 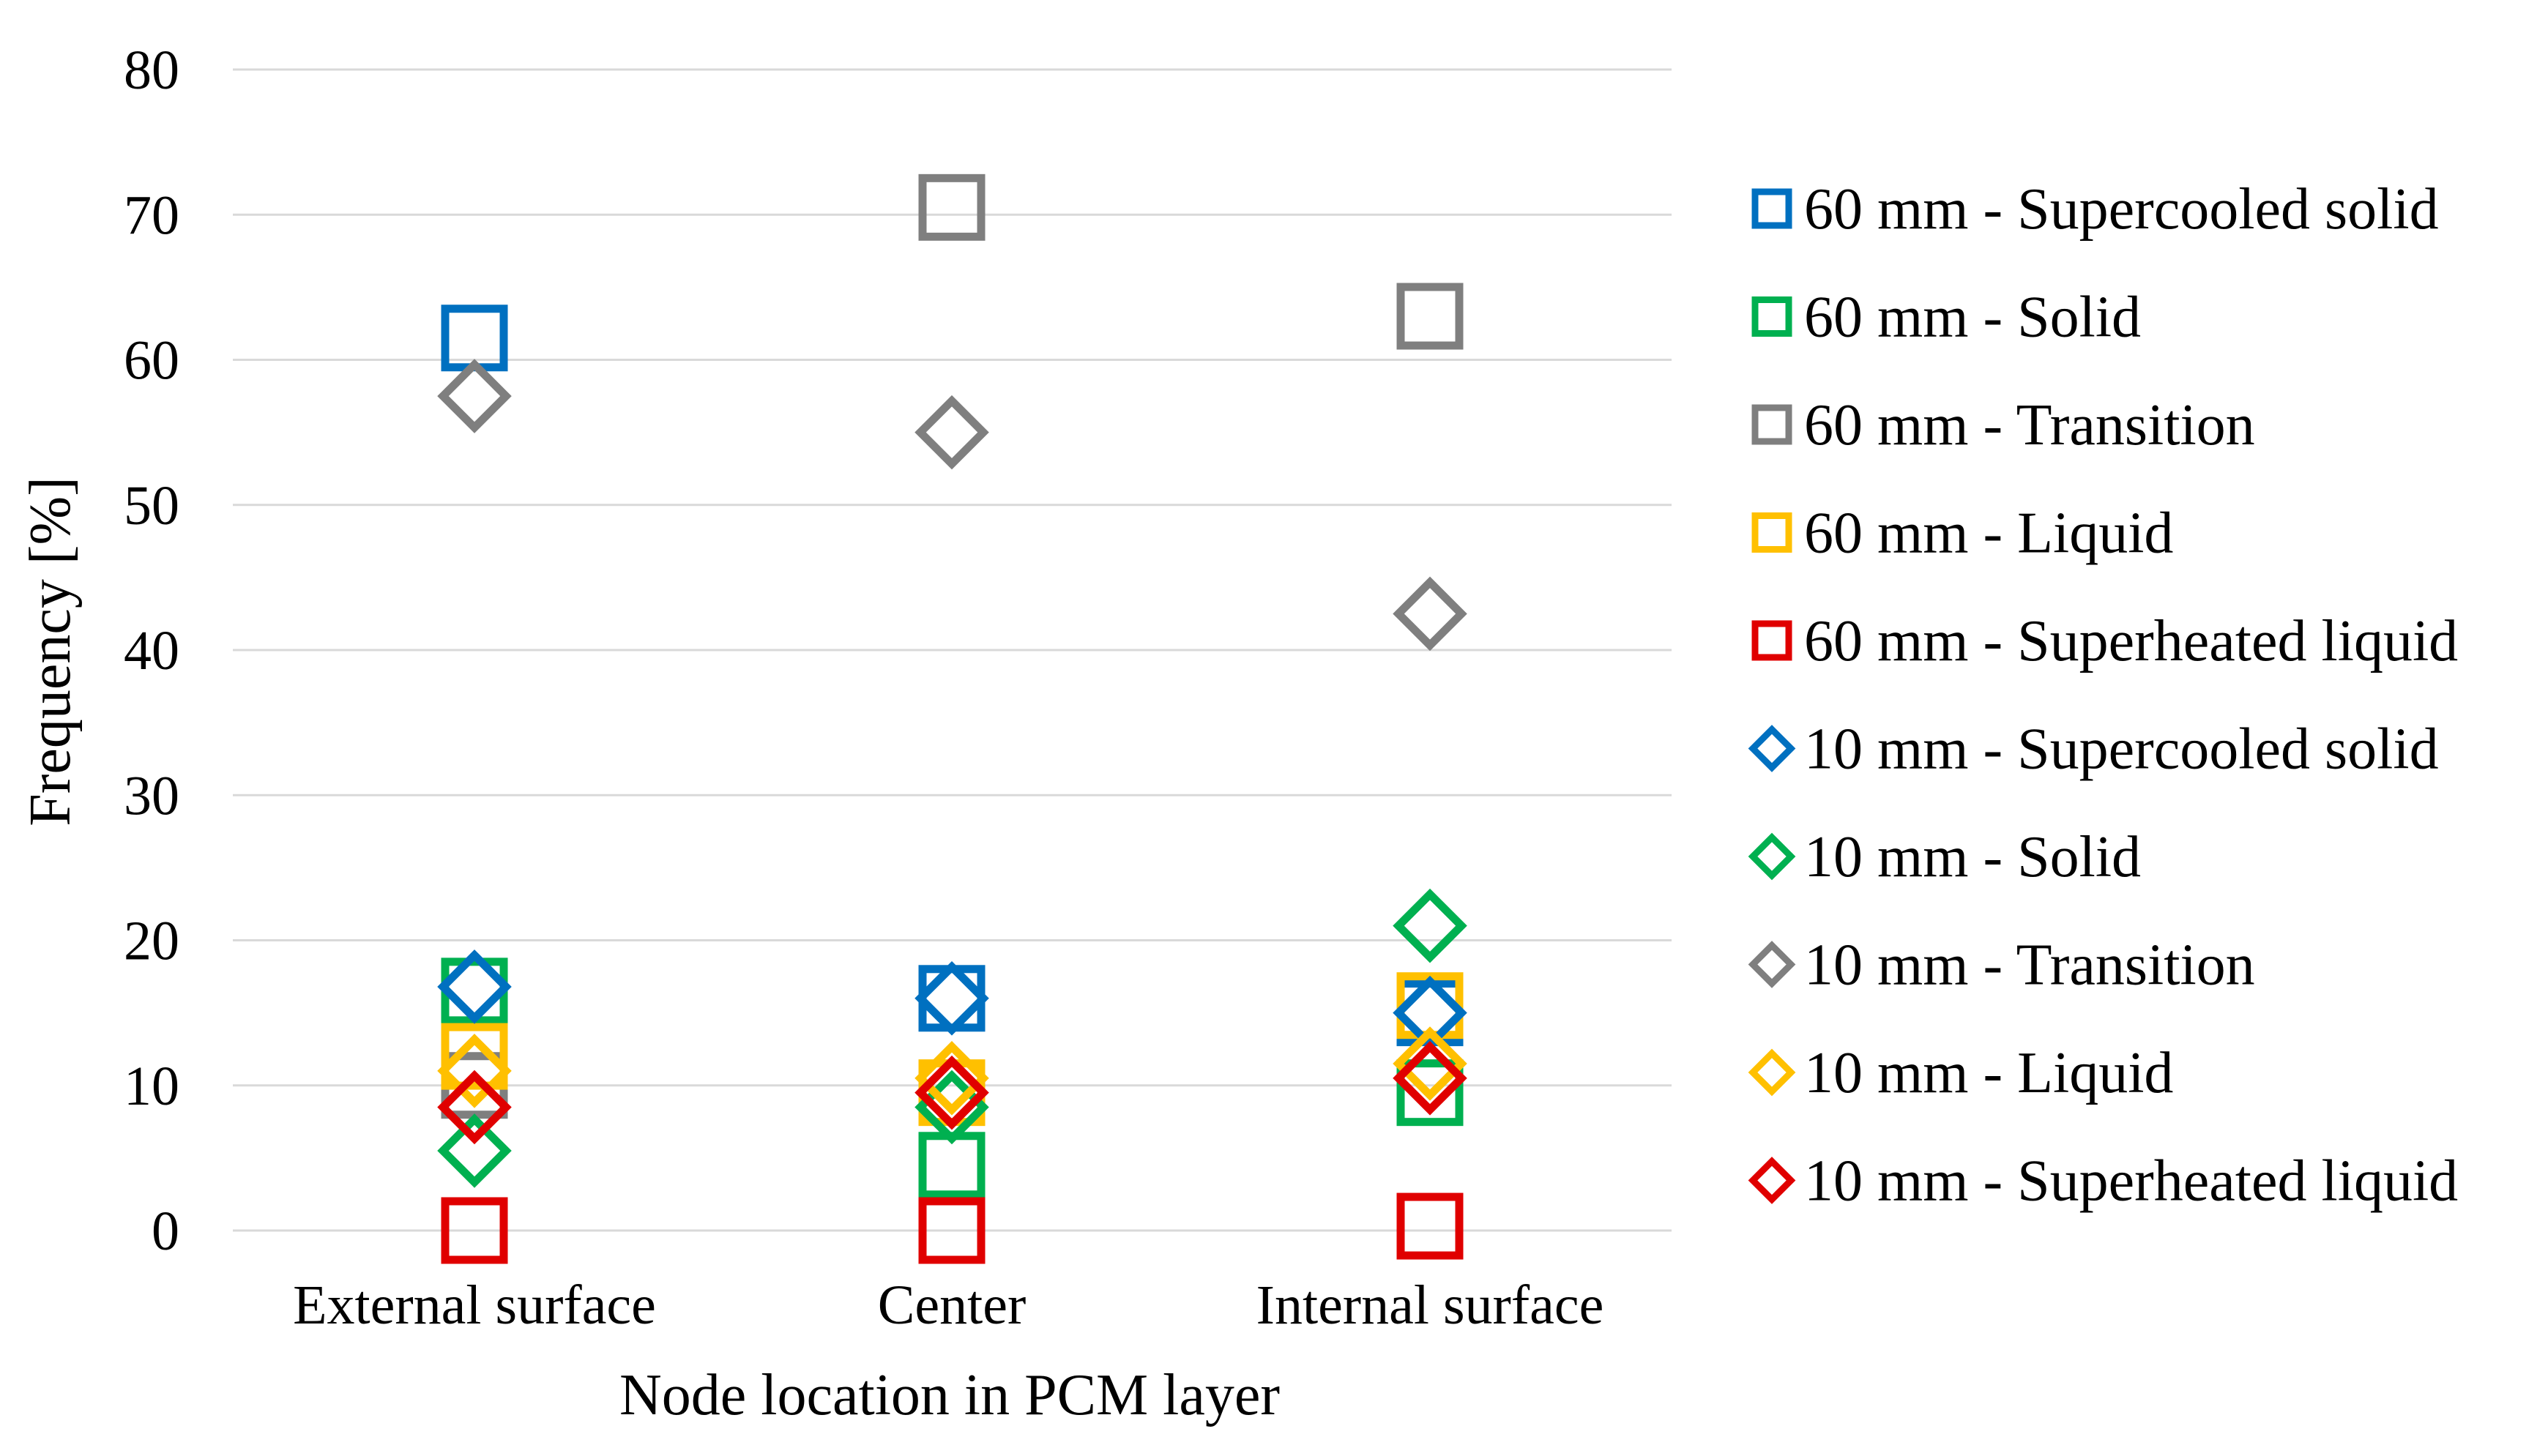 I want to click on legend-item: 10 mm - Transition, so click(x=2001, y=965).